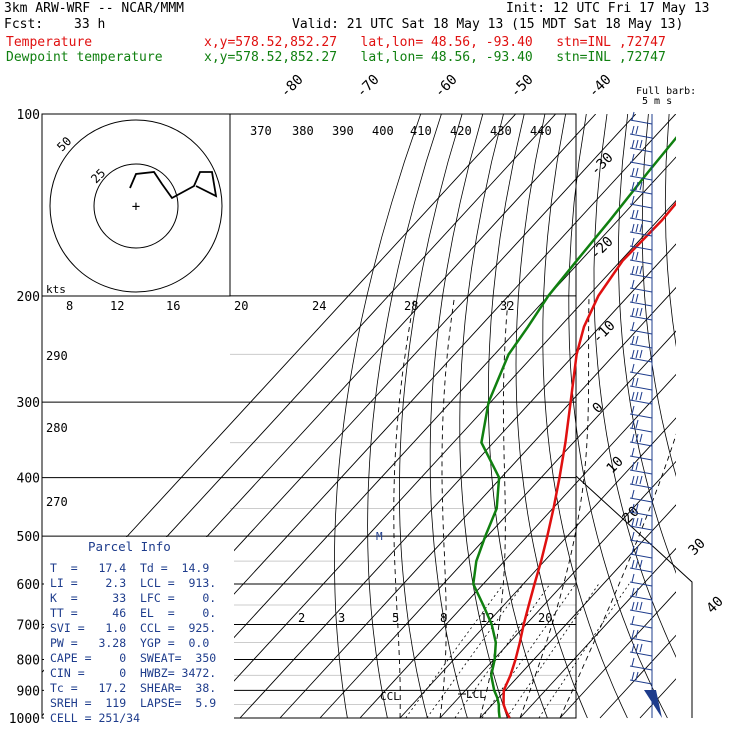 This screenshot has height=740, width=740. What do you see at coordinates (541, 131) in the screenshot?
I see `dry-adiabat-label: 440` at bounding box center [541, 131].